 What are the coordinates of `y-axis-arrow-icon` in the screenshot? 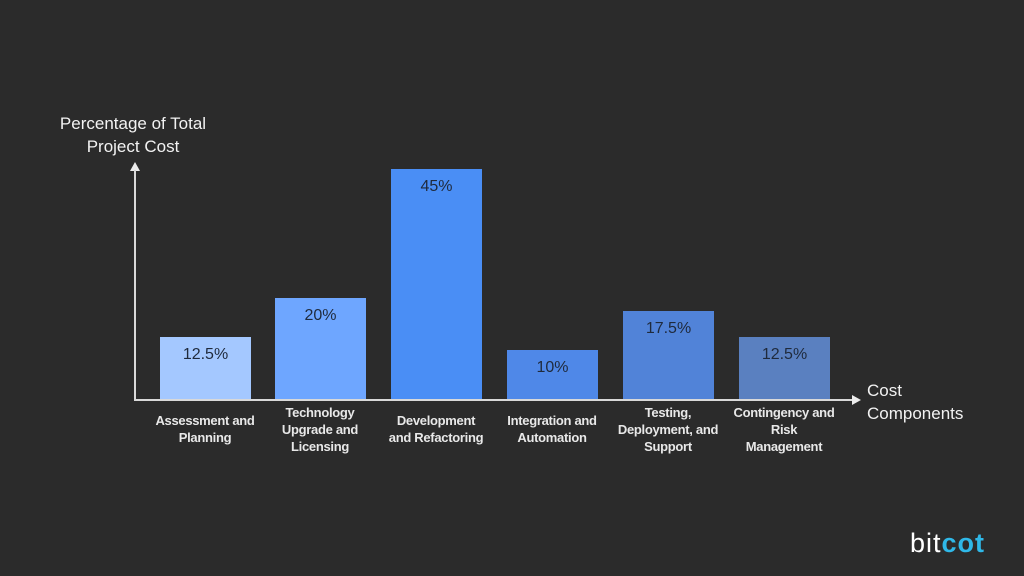 It's located at (135, 166).